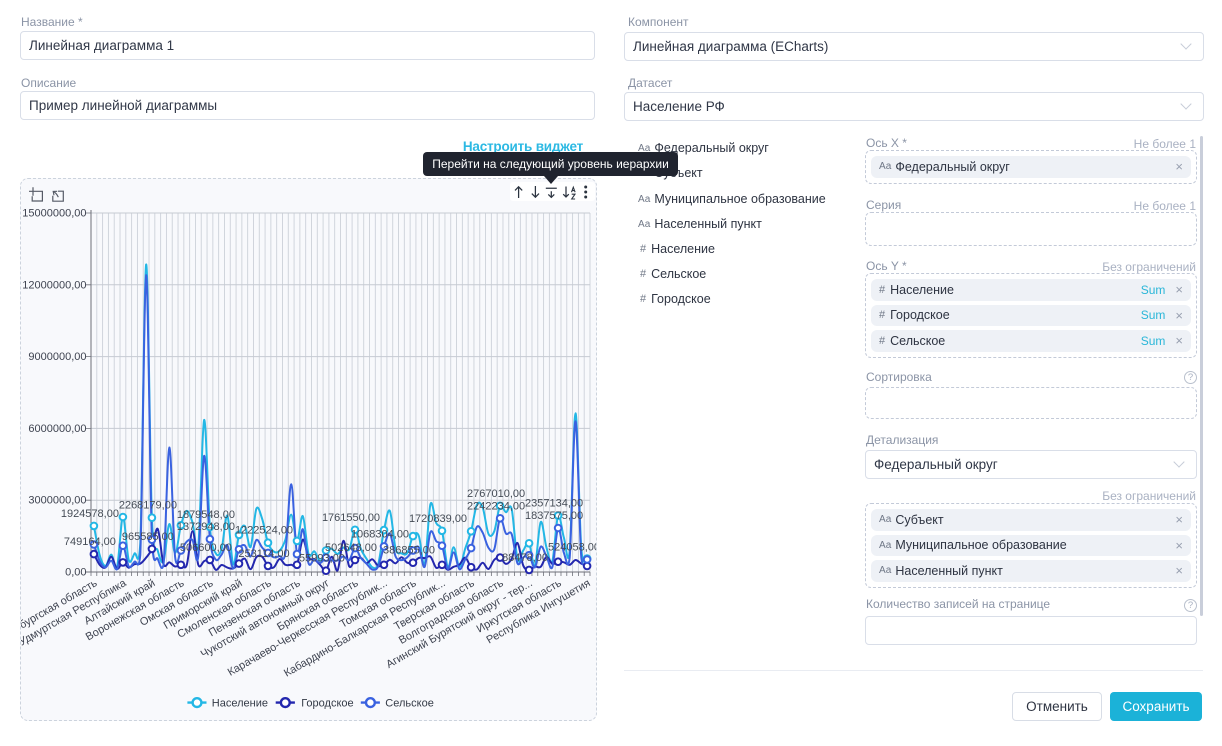  Describe the element at coordinates (263, 554) in the screenshot. I see `svg-text: 253114,00` at that location.